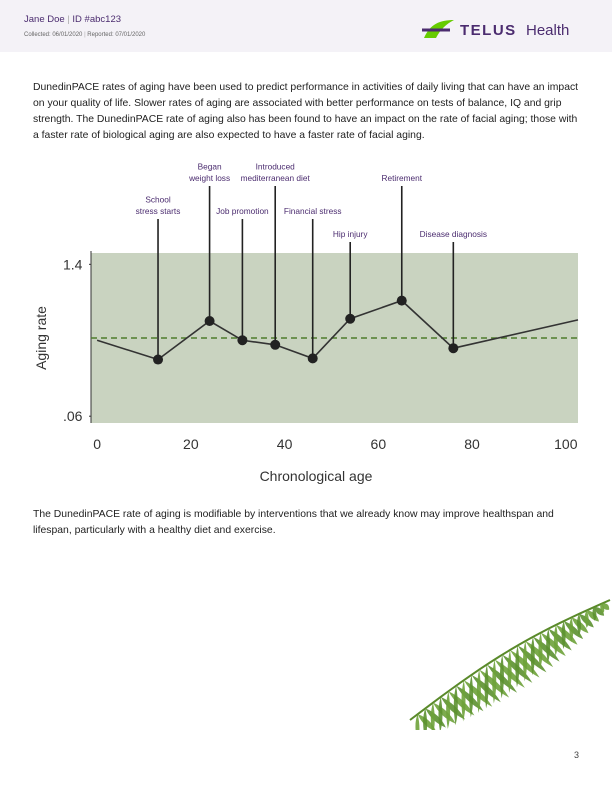  Describe the element at coordinates (488, 30) in the screenshot. I see `logo-brand: TELUS` at that location.